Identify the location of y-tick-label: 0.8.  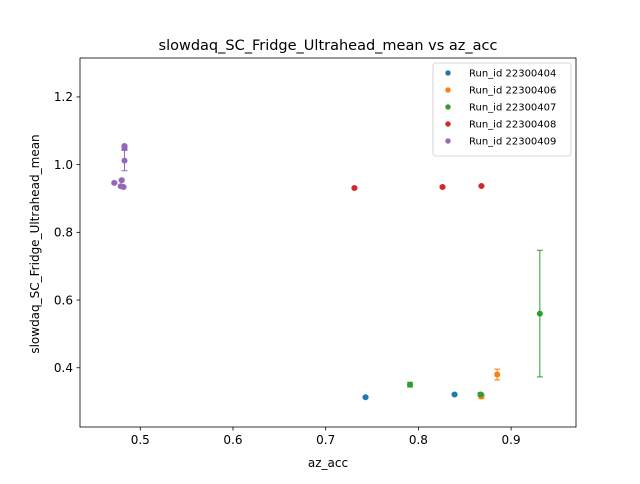
(63, 233).